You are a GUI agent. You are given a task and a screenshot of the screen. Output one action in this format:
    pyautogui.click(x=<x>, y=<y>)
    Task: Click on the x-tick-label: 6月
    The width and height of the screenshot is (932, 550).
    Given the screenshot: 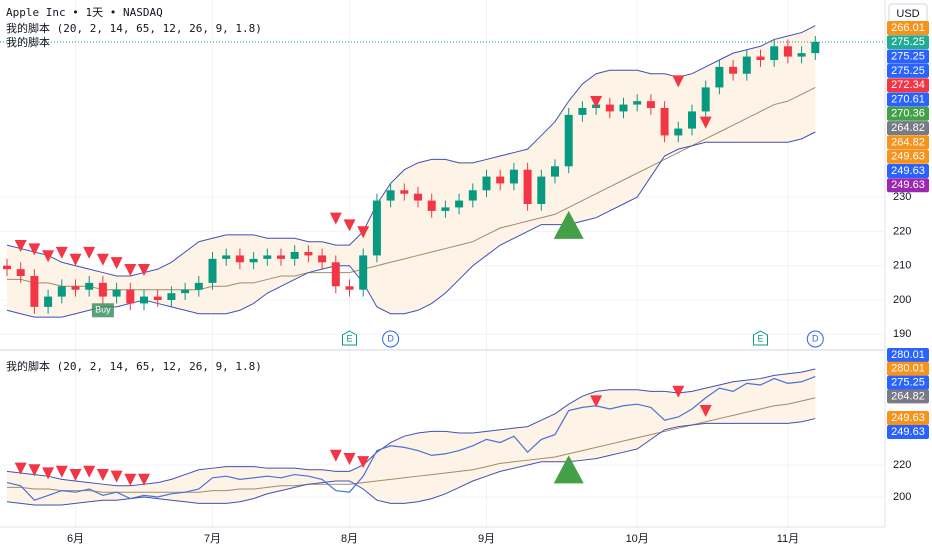 What is the action you would take?
    pyautogui.click(x=75, y=539)
    